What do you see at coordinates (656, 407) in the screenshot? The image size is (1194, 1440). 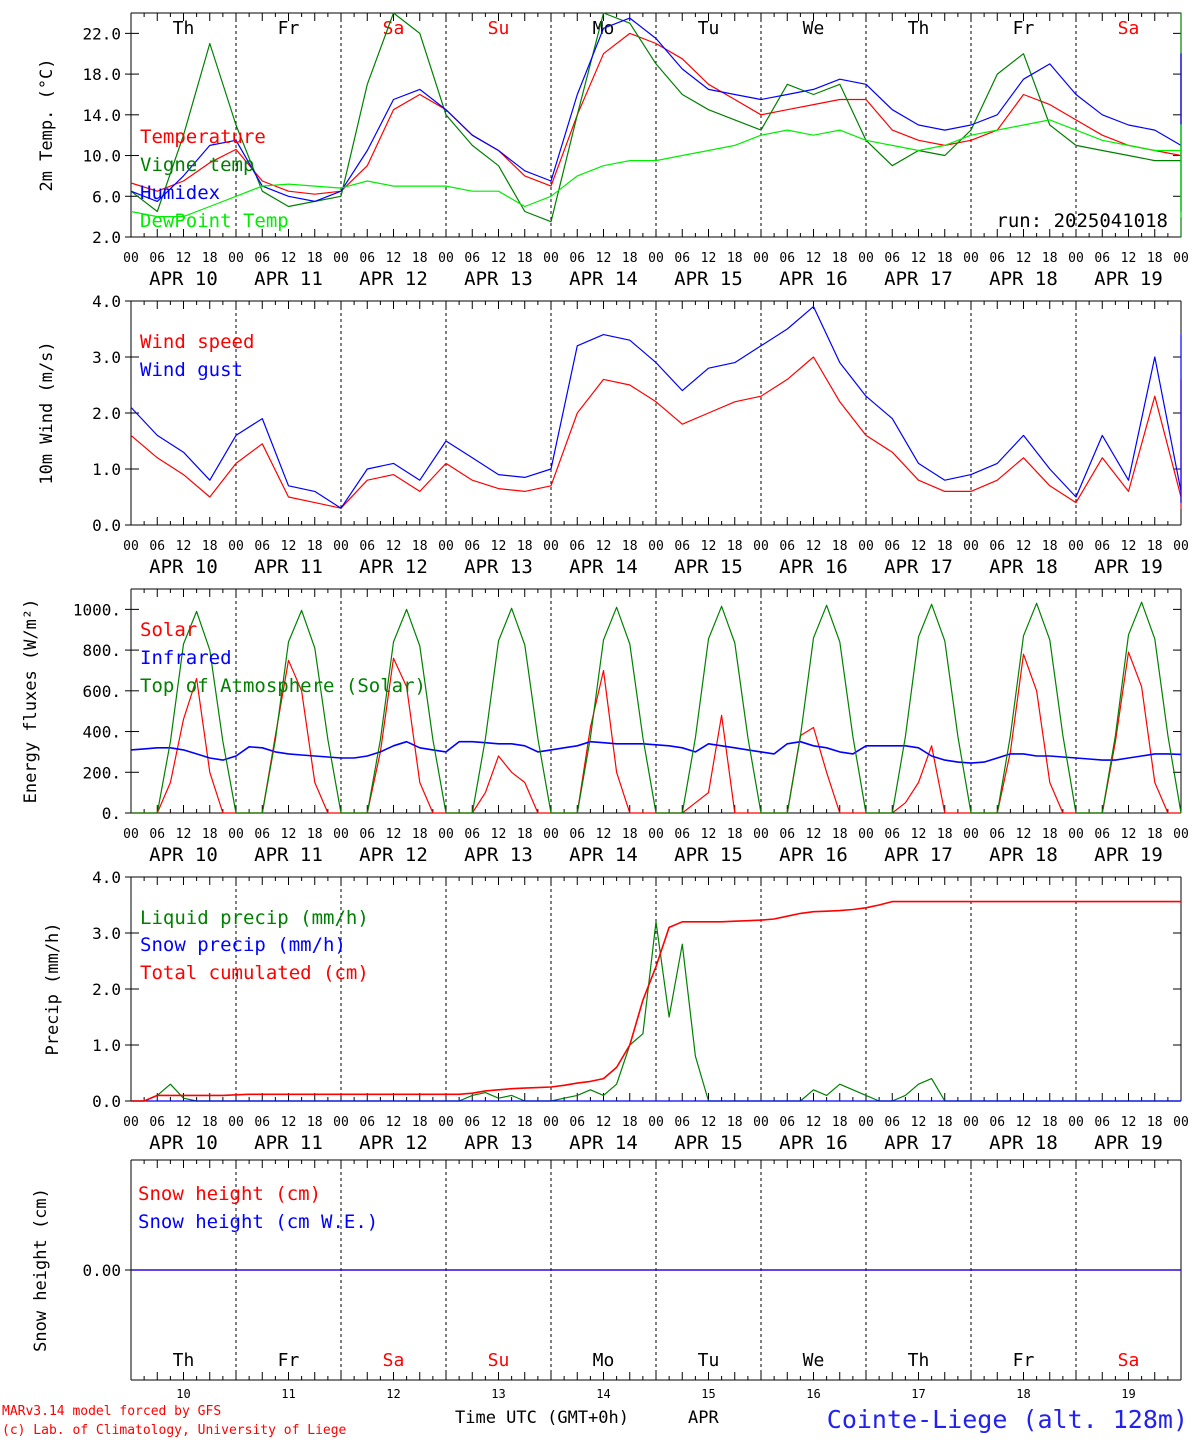 I see `series-line-wind-gust` at bounding box center [656, 407].